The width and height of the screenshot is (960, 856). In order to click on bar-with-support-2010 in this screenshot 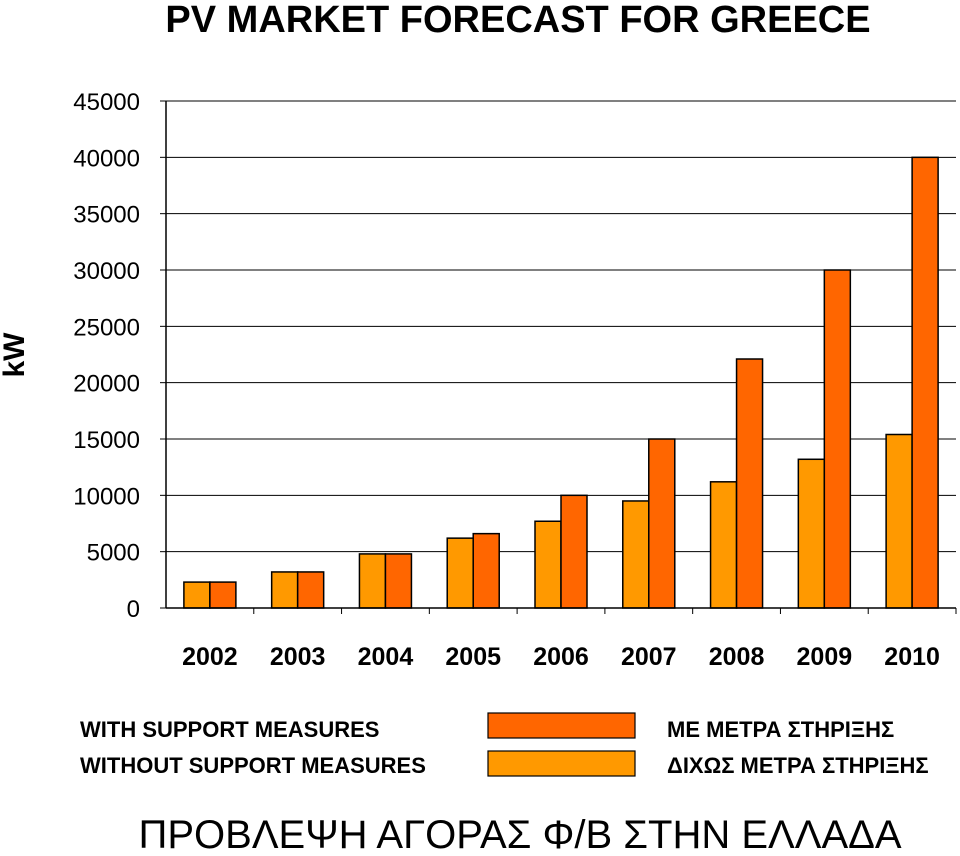, I will do `click(925, 382)`.